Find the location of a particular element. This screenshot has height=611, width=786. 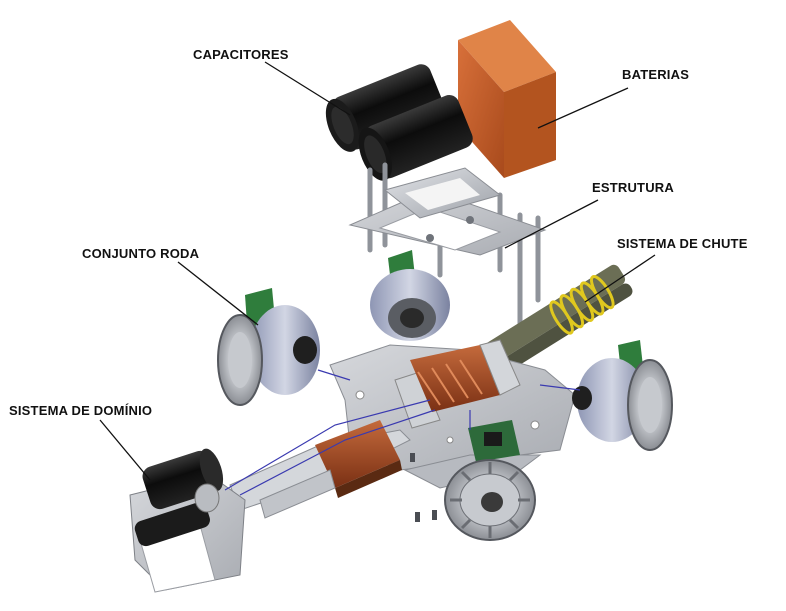

leader-sistema-chute is located at coordinates (620, 278).